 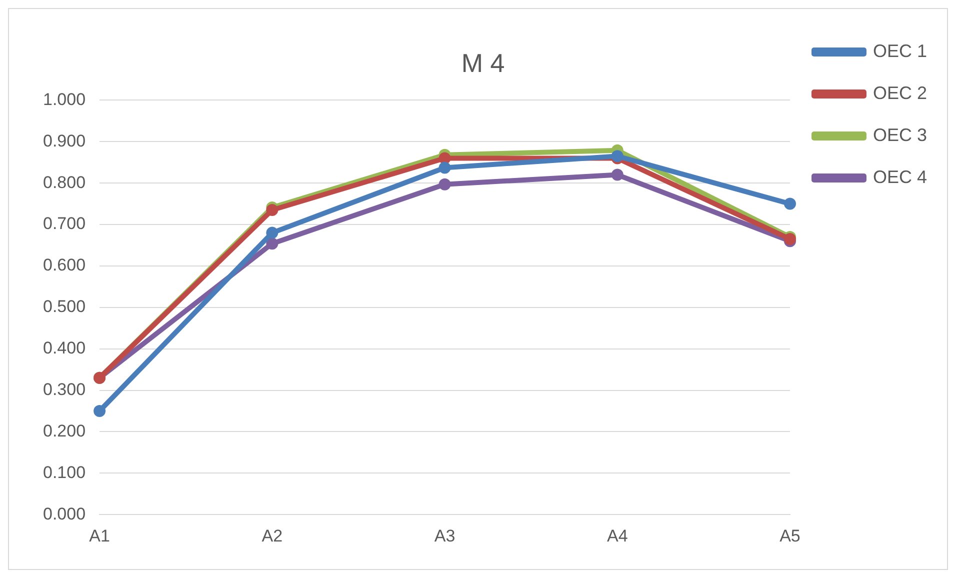 What do you see at coordinates (64, 348) in the screenshot?
I see `y-tick-label: 0.400` at bounding box center [64, 348].